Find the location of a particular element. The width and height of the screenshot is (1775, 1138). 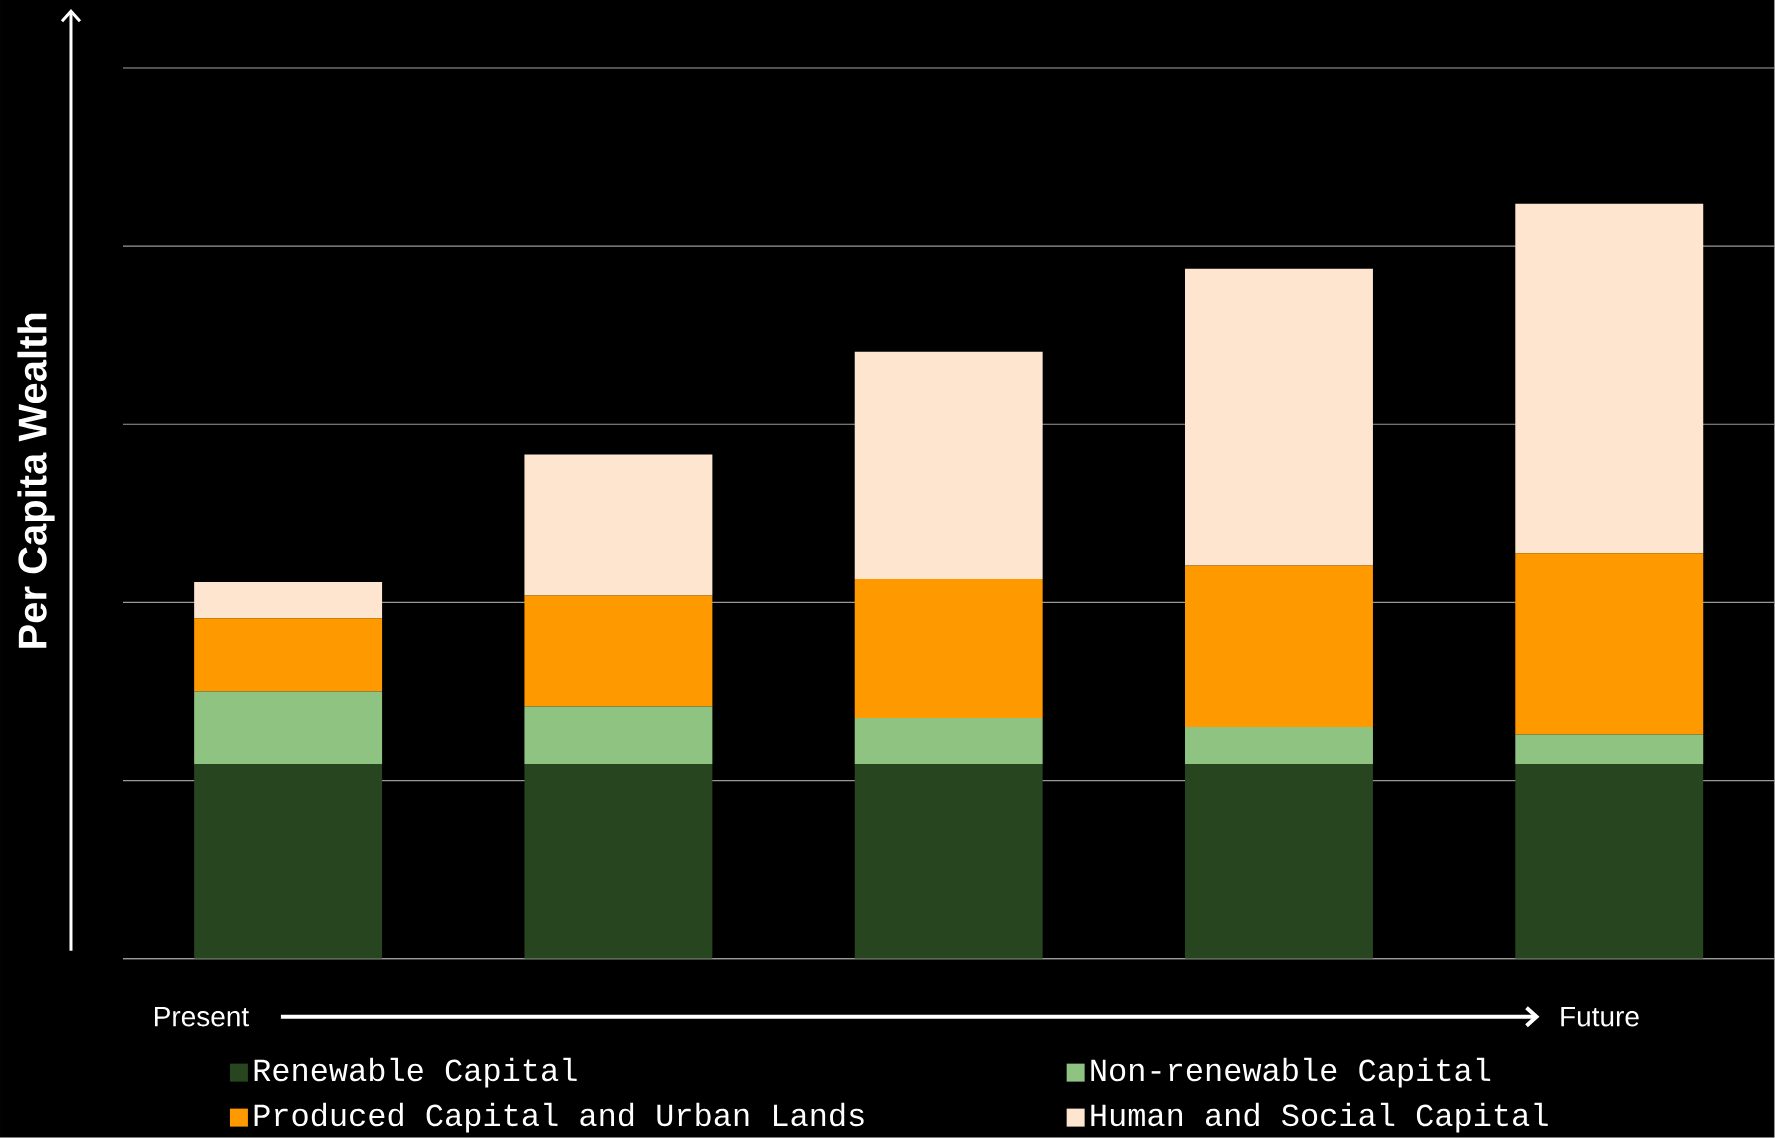

legend-label: Non-renewable Capital is located at coordinates (1291, 1072).